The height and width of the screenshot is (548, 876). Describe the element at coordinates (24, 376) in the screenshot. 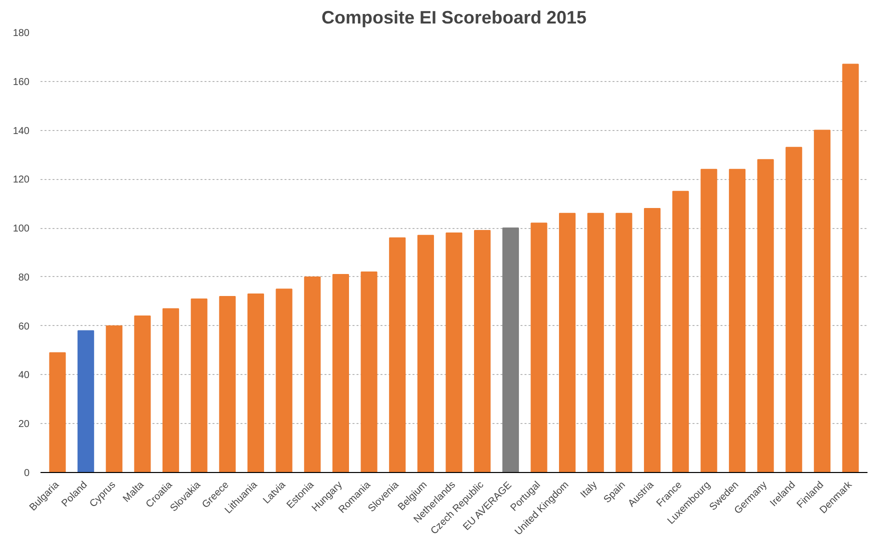

I see `y-tick-label: 40` at that location.